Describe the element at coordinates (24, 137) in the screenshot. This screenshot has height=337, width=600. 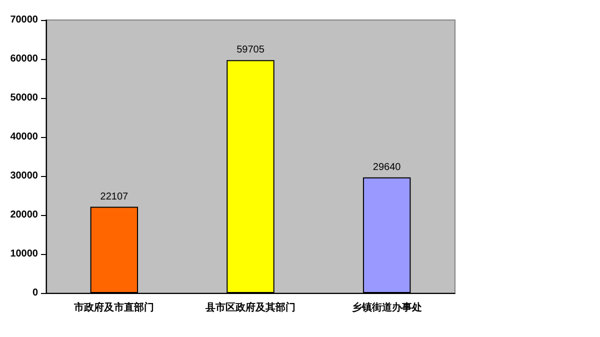
I see `y-tick-label: 40000` at that location.